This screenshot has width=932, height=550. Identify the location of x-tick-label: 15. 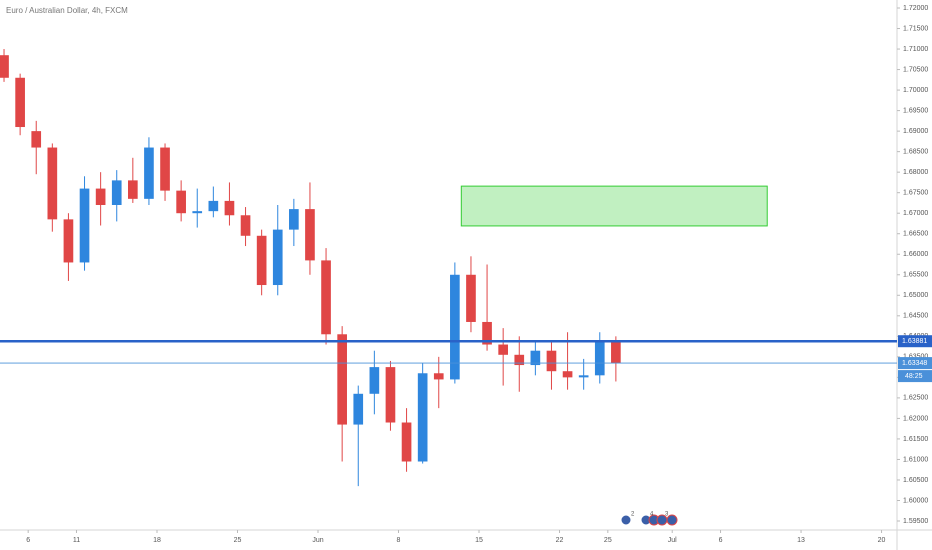
(479, 540).